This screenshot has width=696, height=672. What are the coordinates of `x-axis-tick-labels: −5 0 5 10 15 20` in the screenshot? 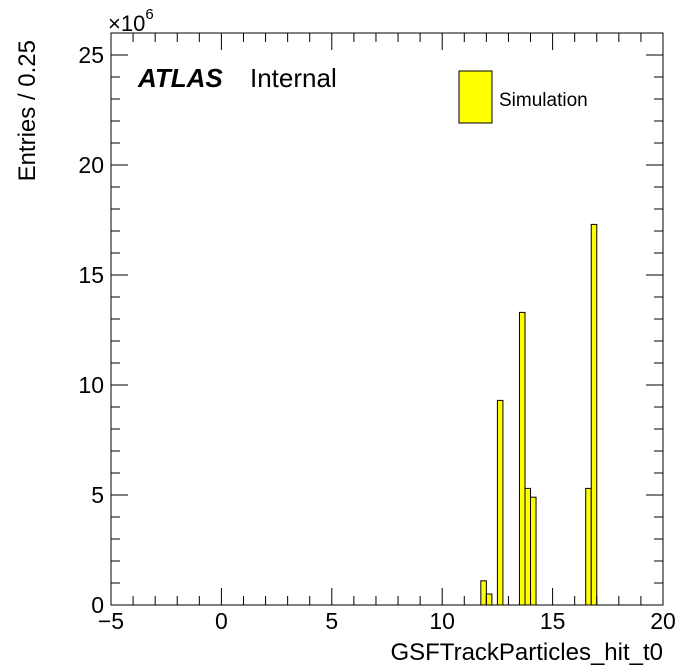 It's located at (387, 621).